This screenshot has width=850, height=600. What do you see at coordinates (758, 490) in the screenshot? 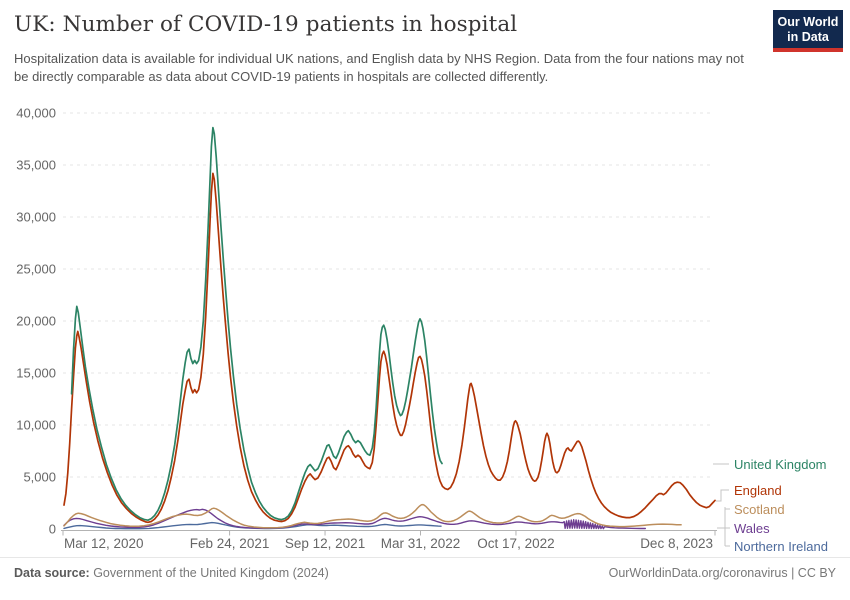
I see `legend-label-england: England` at bounding box center [758, 490].